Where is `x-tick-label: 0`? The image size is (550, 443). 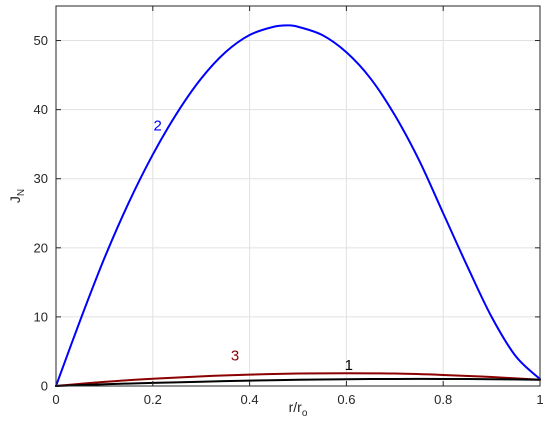 x-tick-label: 0 is located at coordinates (55, 399).